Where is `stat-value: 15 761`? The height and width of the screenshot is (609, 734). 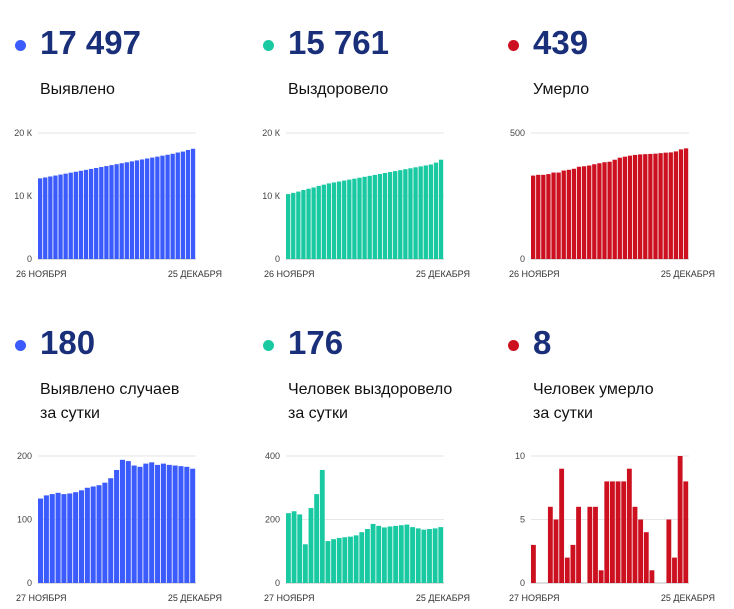 stat-value: 15 761 is located at coordinates (338, 42).